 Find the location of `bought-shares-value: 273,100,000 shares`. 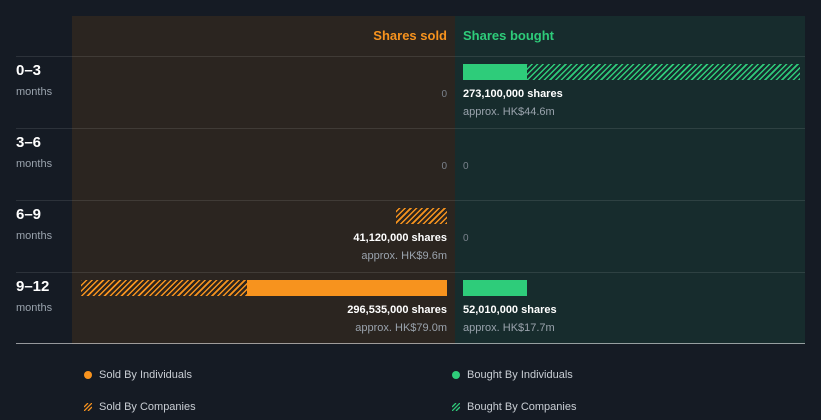

bought-shares-value: 273,100,000 shares is located at coordinates (513, 94).